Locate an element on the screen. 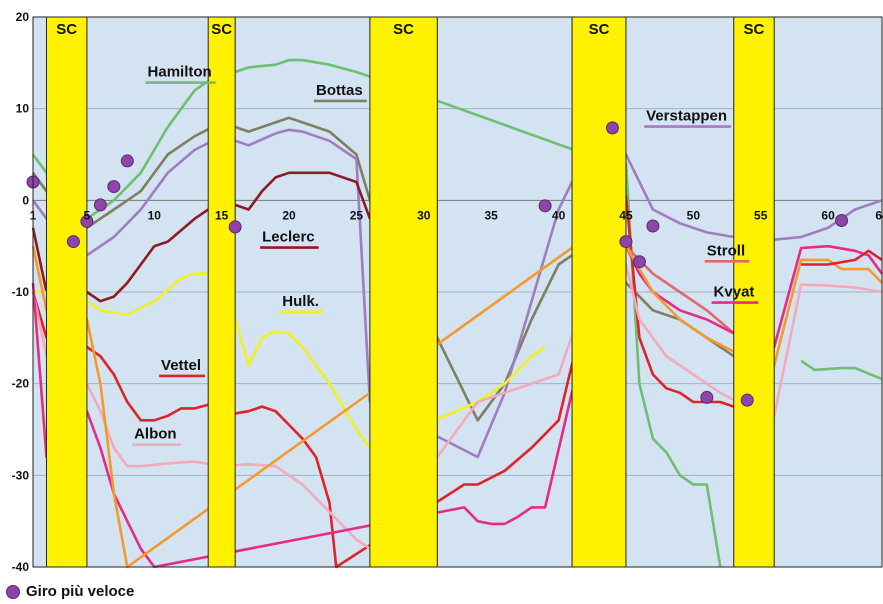  y-tick-label: 10 is located at coordinates (23, 109).